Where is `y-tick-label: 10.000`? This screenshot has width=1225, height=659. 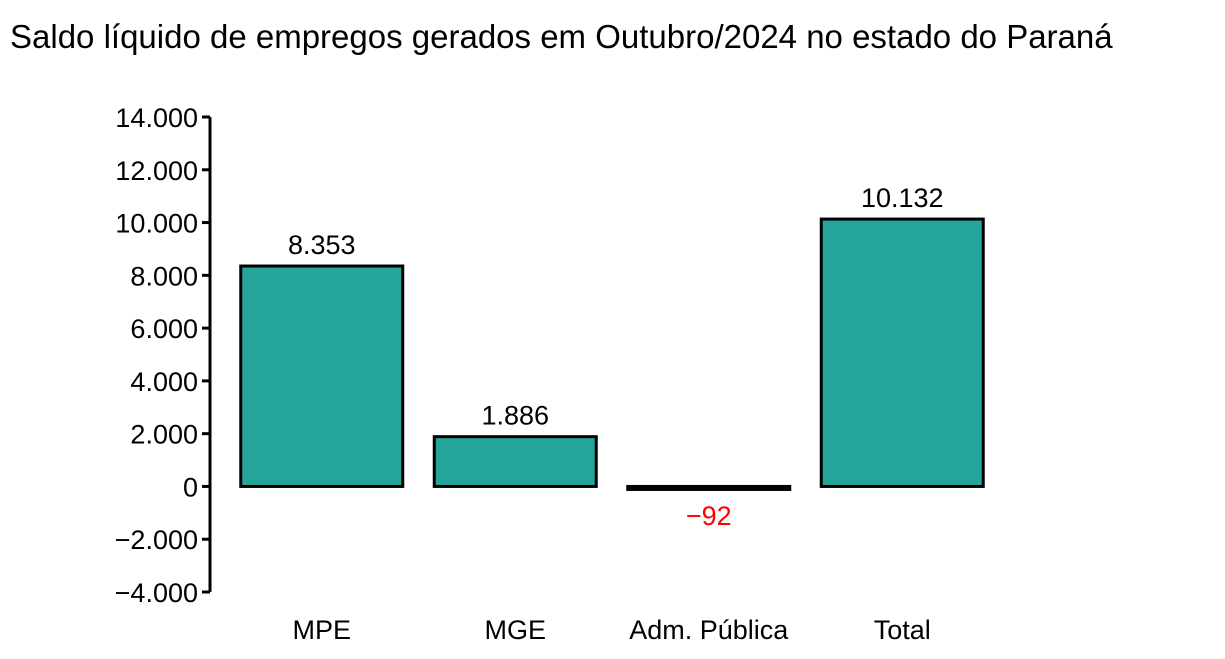 y-tick-label: 10.000 is located at coordinates (156, 224).